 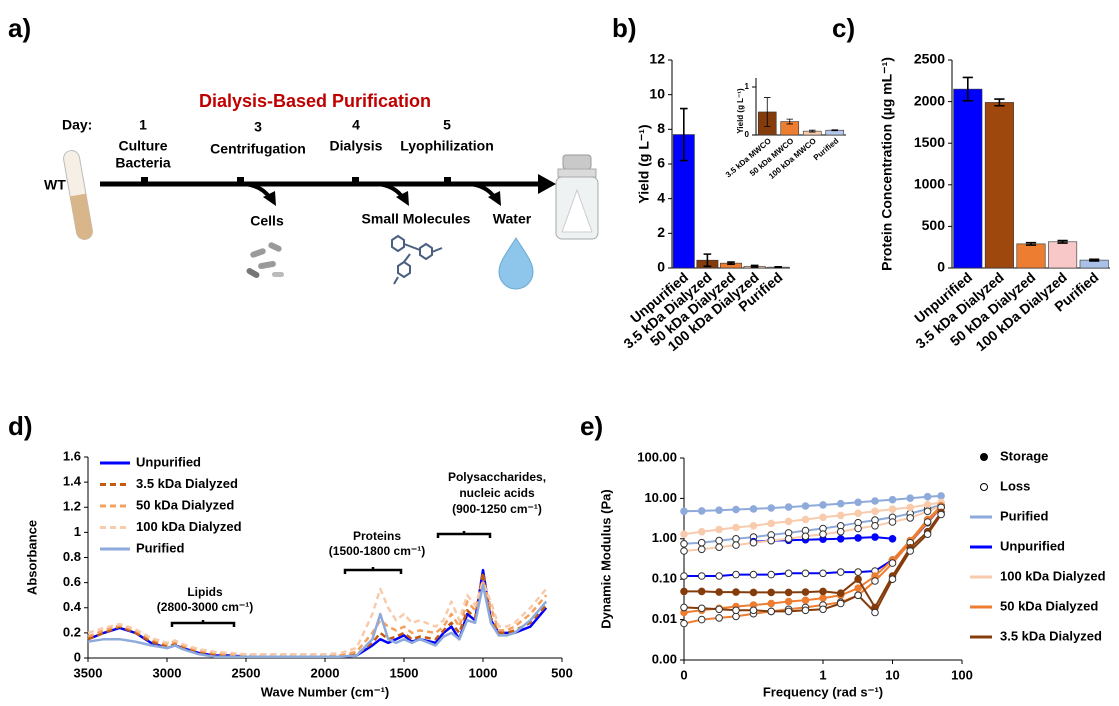 What do you see at coordinates (664, 578) in the screenshot?
I see `y-tick-label: 0.10` at bounding box center [664, 578].